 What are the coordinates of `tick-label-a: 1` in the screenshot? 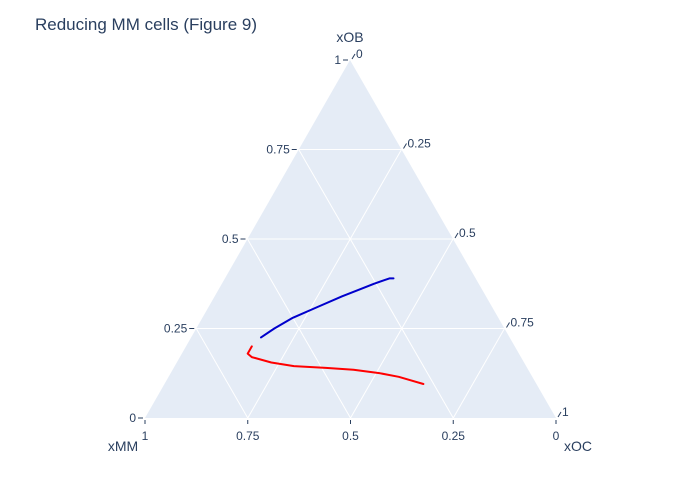 It's located at (337, 60).